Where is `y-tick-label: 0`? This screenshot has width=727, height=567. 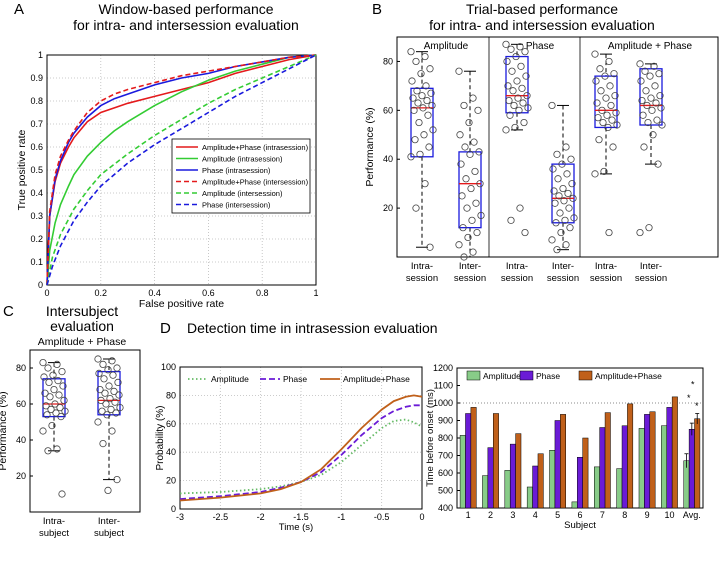 y-tick-label: 0 is located at coordinates (173, 509).